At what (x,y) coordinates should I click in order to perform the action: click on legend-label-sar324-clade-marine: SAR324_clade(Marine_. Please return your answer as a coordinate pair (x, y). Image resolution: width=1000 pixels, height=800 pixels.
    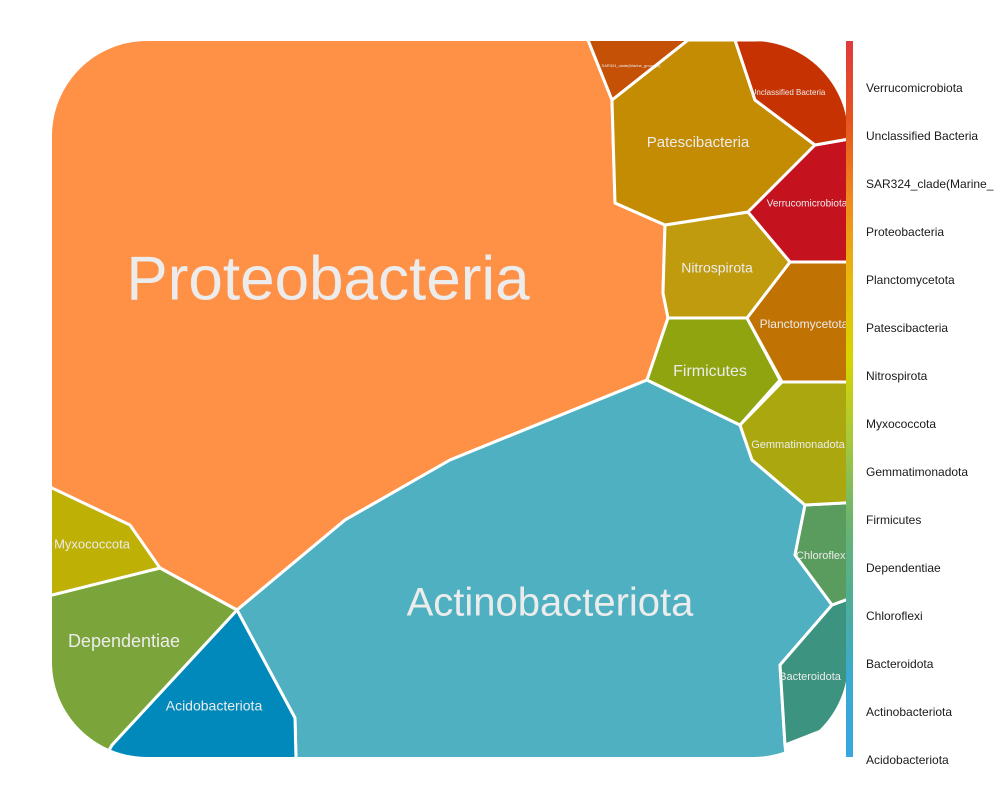
    Looking at the image, I should click on (930, 184).